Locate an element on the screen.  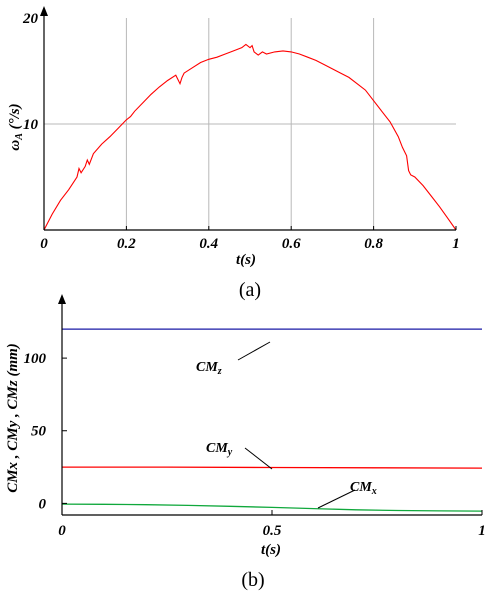
chart-a-x-tick-label: 0.4 is located at coordinates (208, 244).